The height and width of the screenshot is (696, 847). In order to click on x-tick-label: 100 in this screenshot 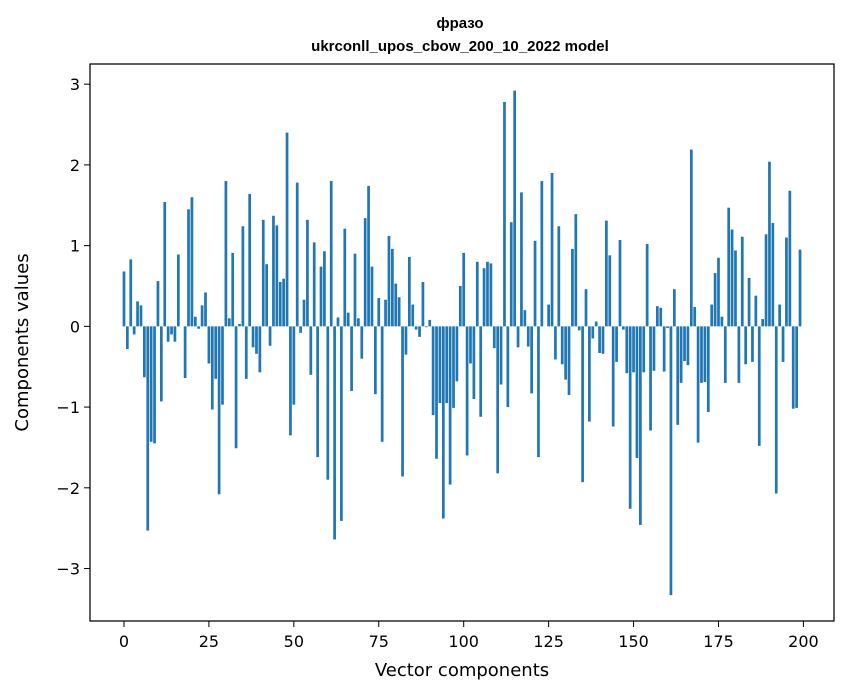, I will do `click(463, 641)`.